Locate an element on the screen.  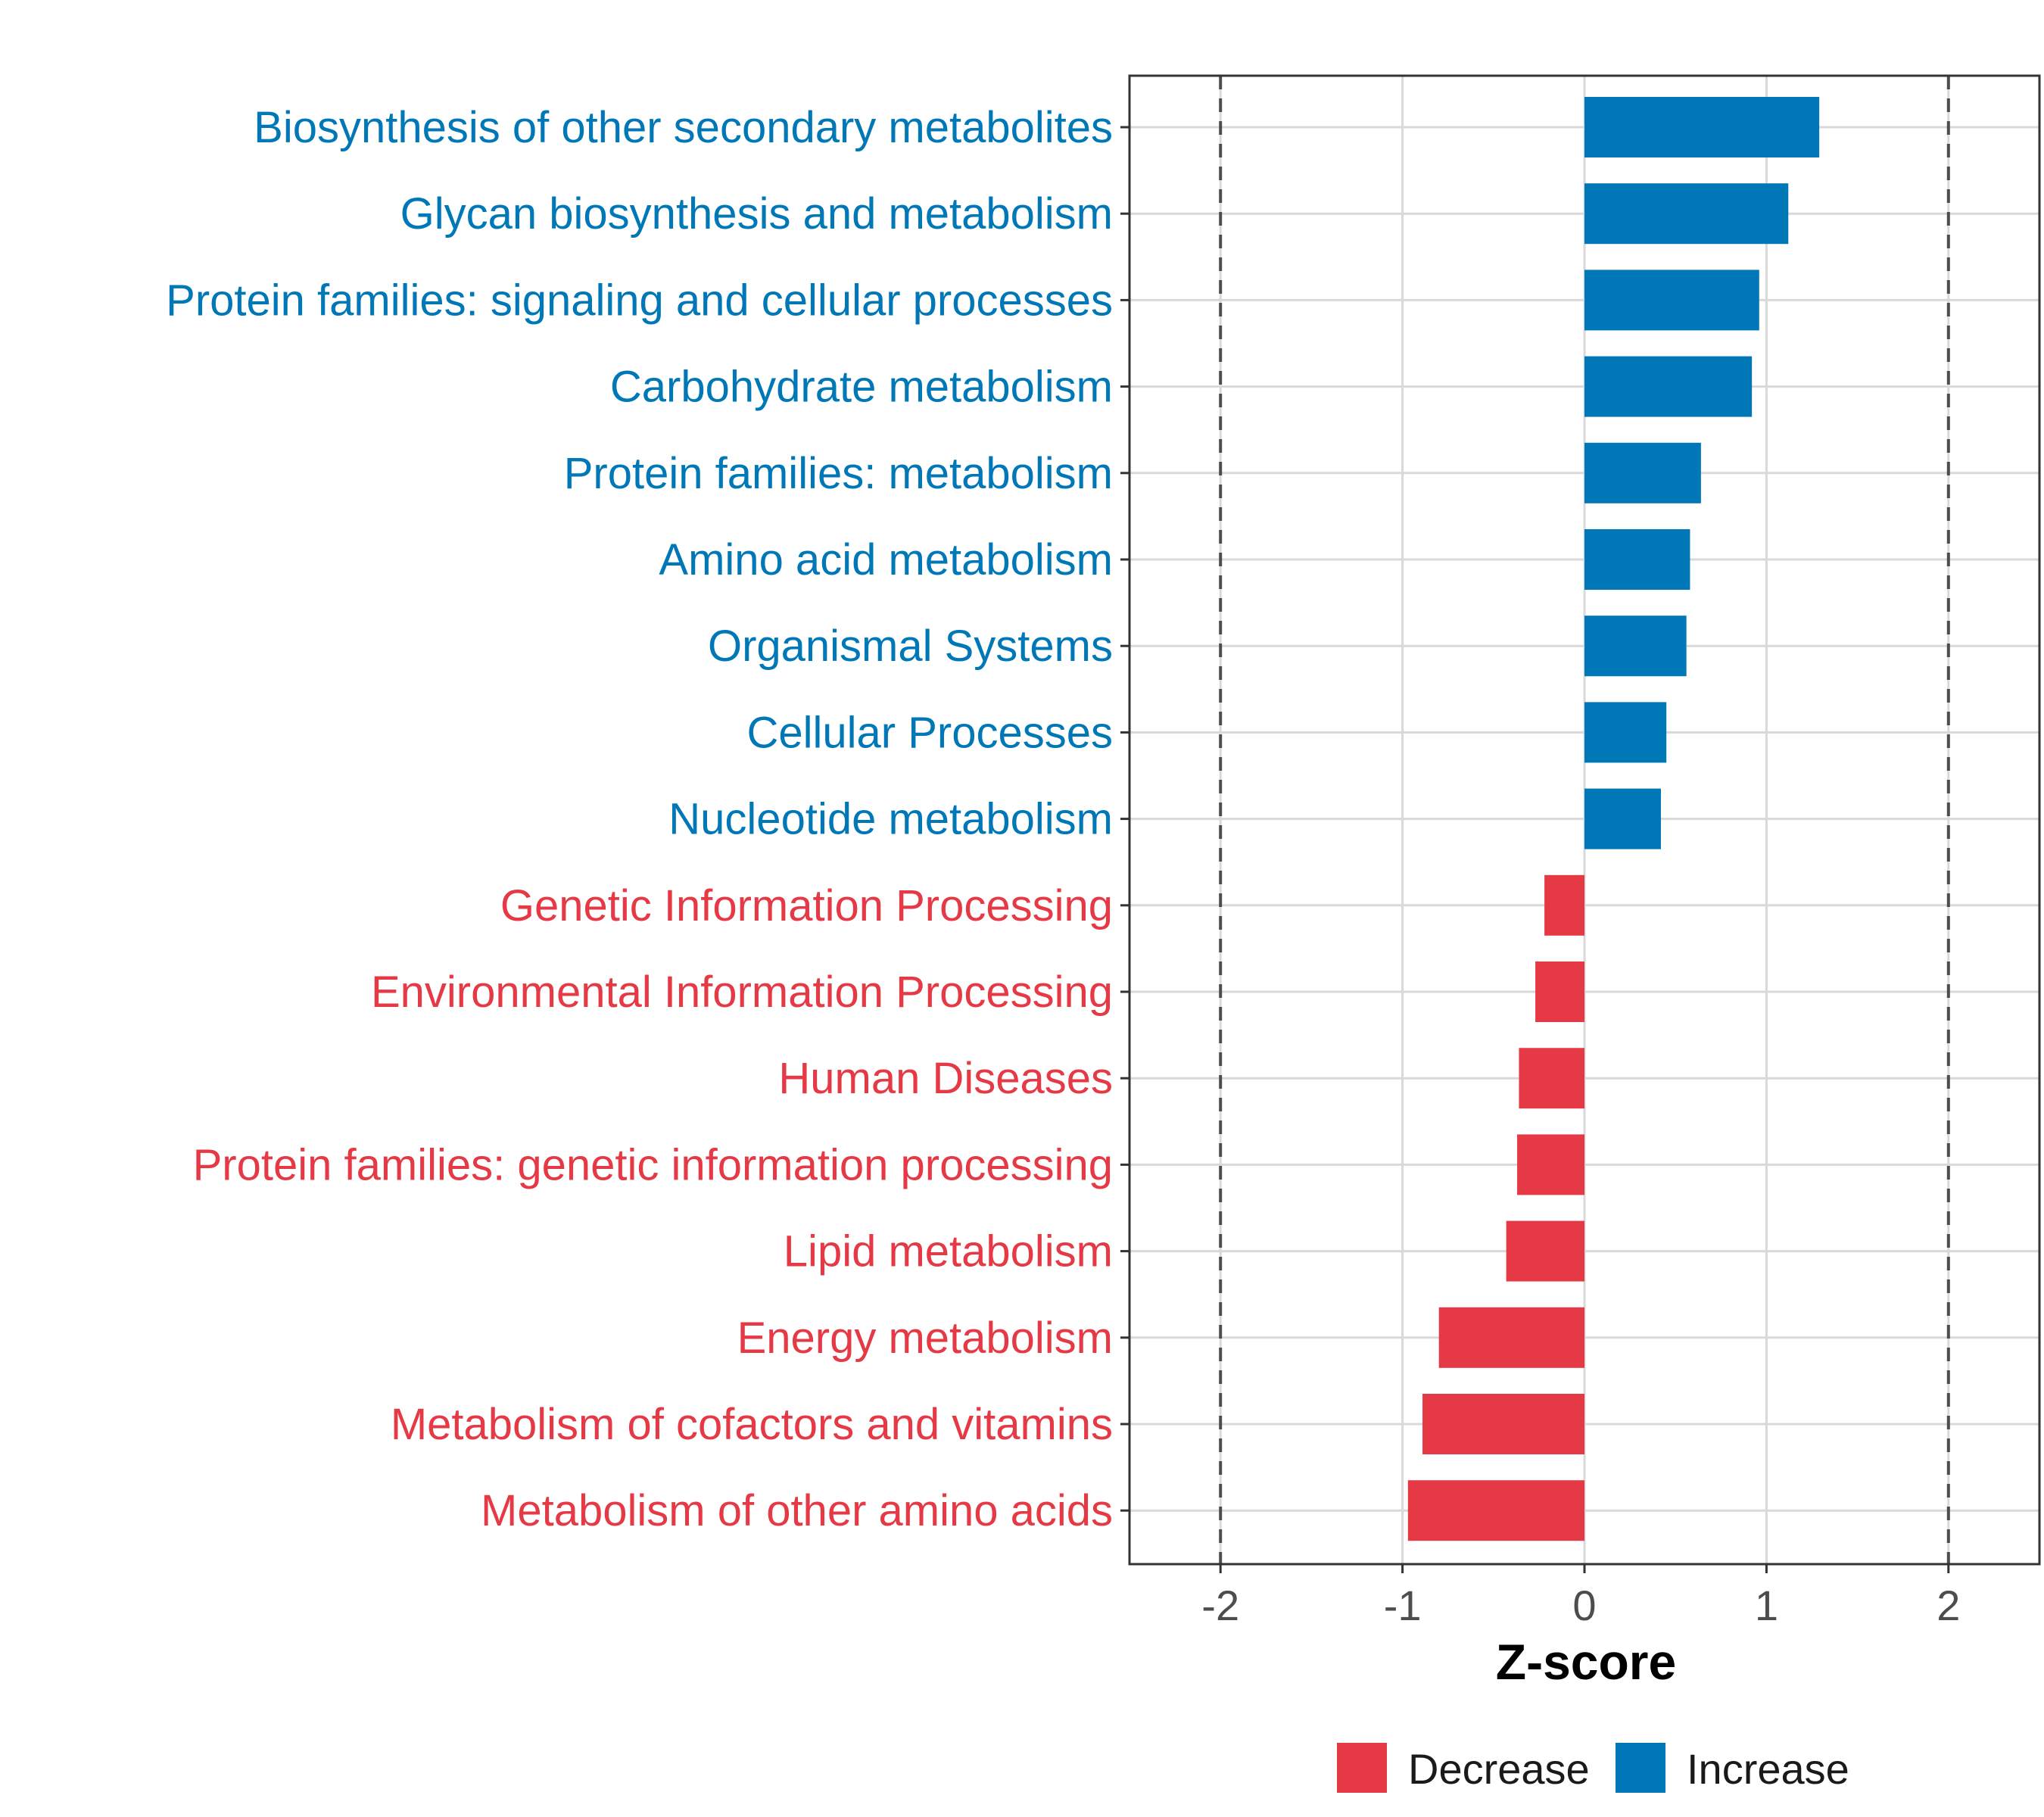
x-tick-label: -1 is located at coordinates (1403, 1605).